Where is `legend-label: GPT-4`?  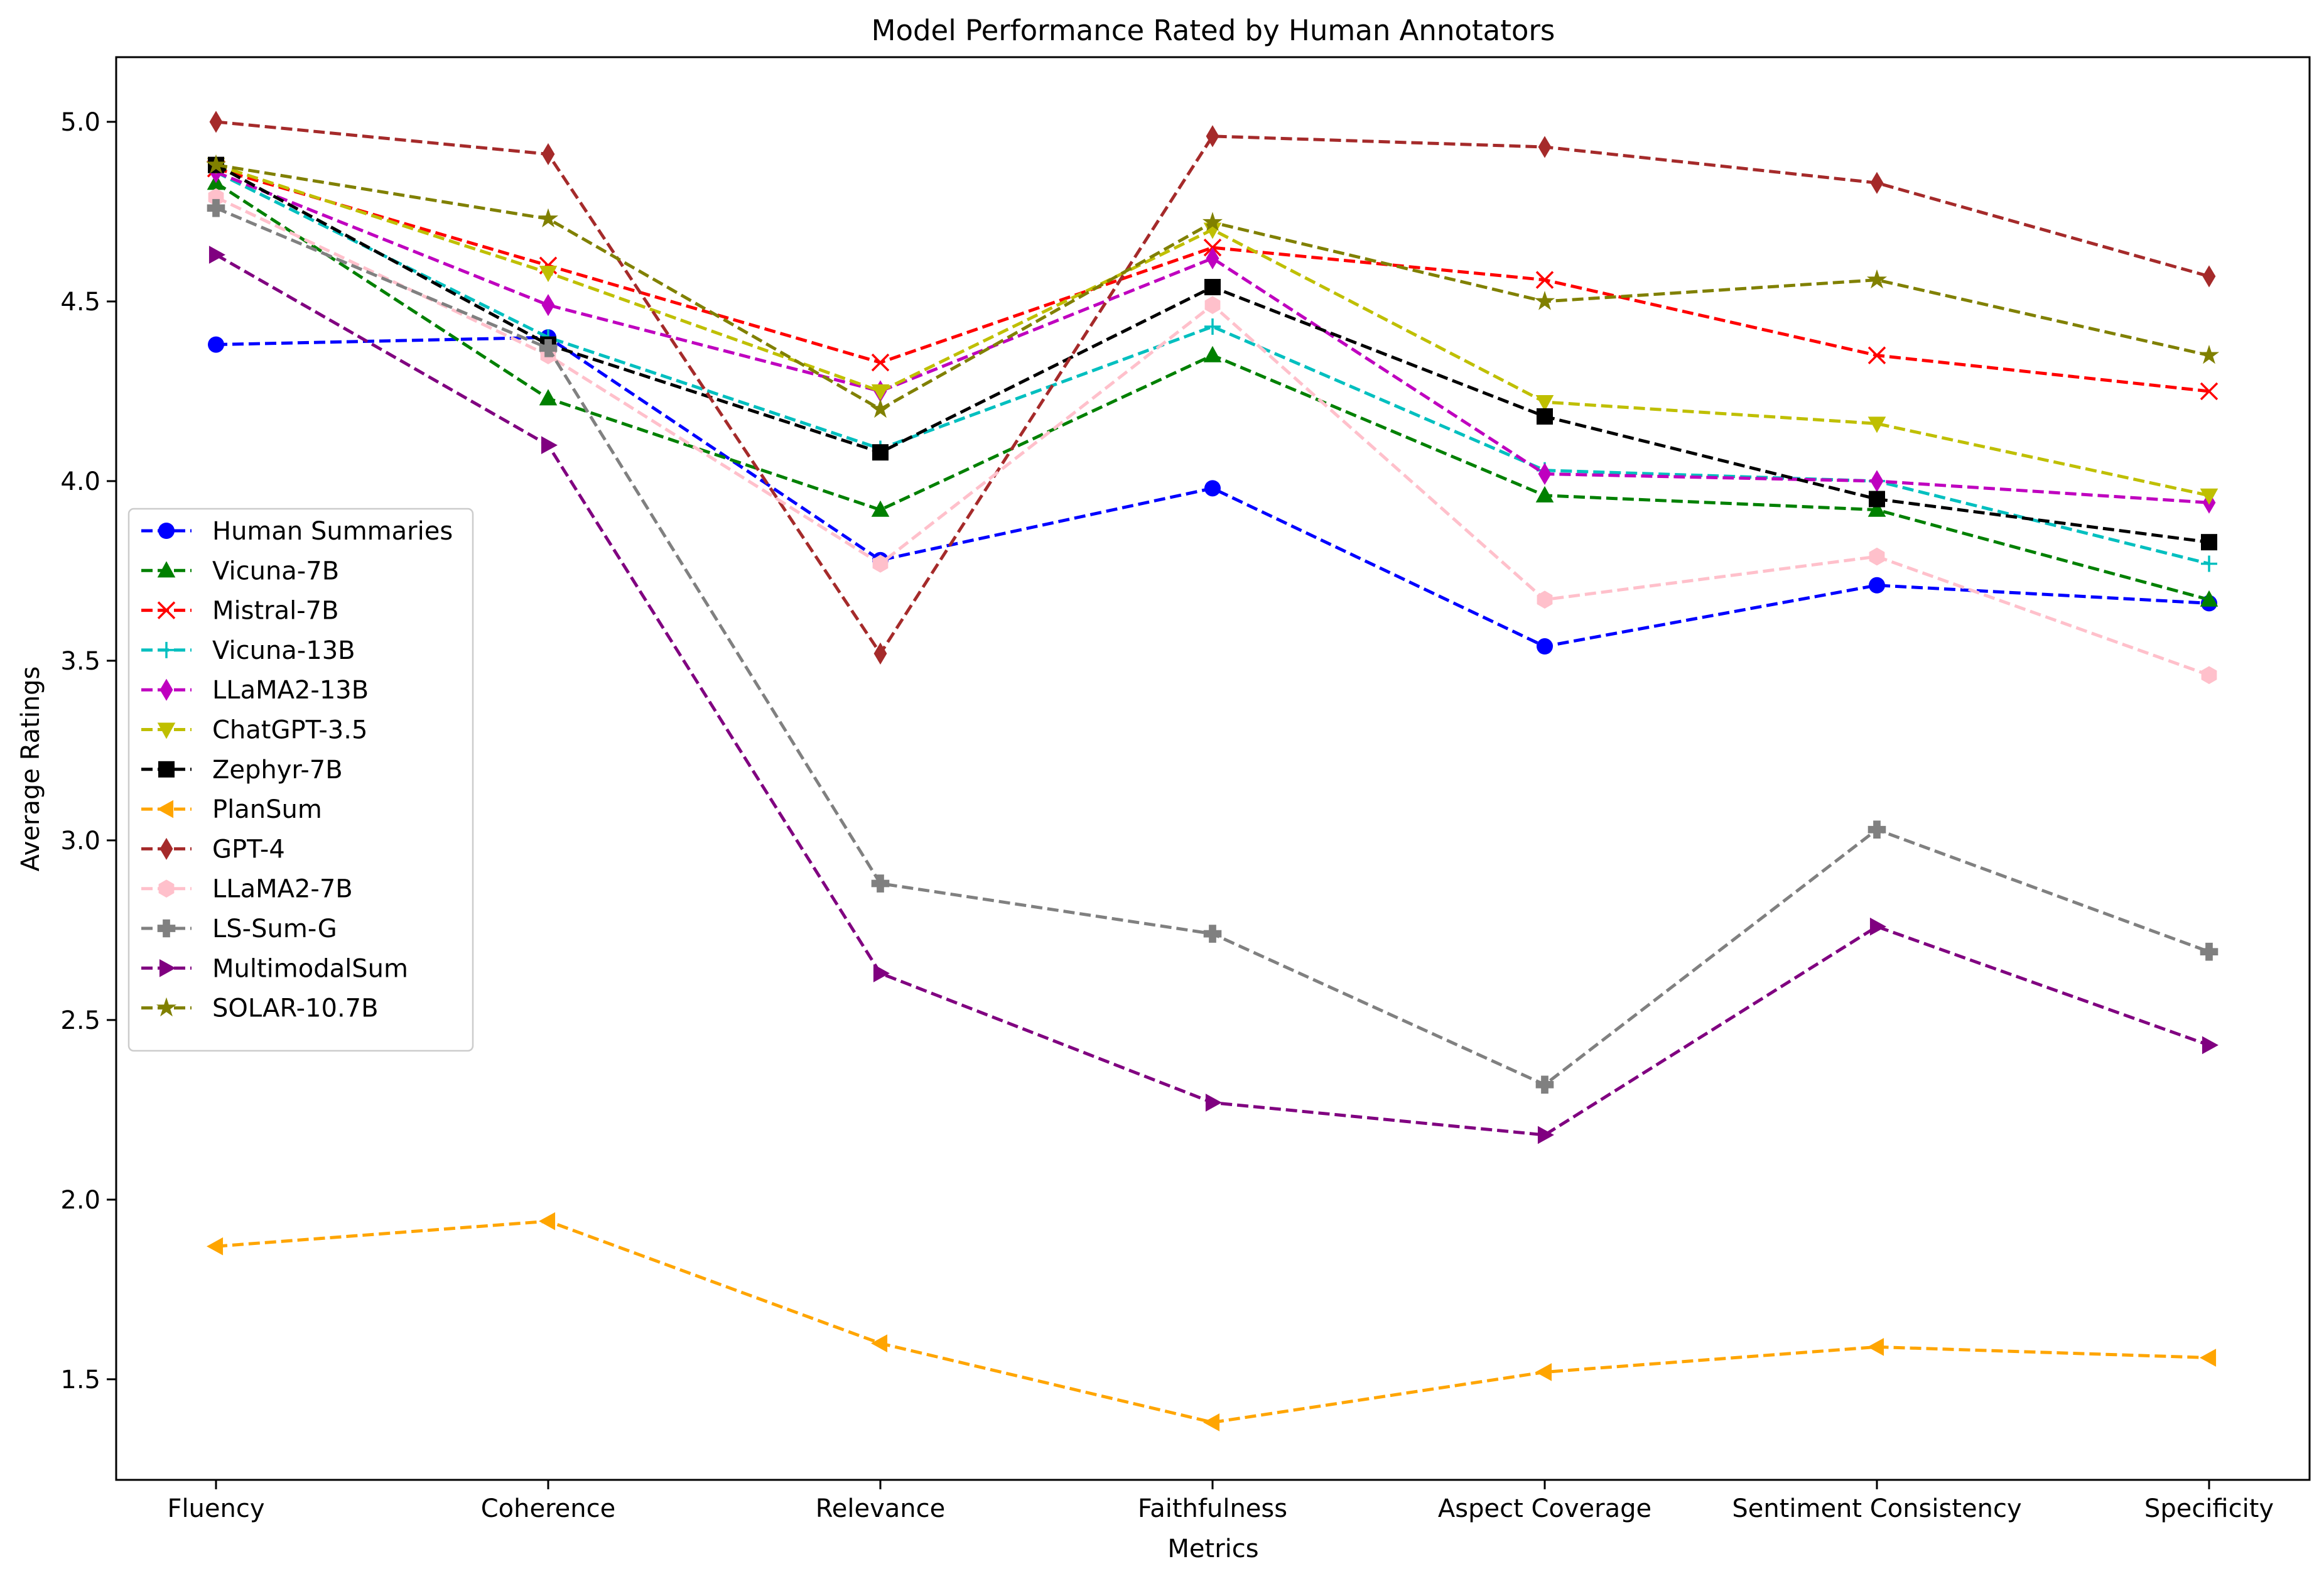
legend-label: GPT-4 is located at coordinates (248, 849).